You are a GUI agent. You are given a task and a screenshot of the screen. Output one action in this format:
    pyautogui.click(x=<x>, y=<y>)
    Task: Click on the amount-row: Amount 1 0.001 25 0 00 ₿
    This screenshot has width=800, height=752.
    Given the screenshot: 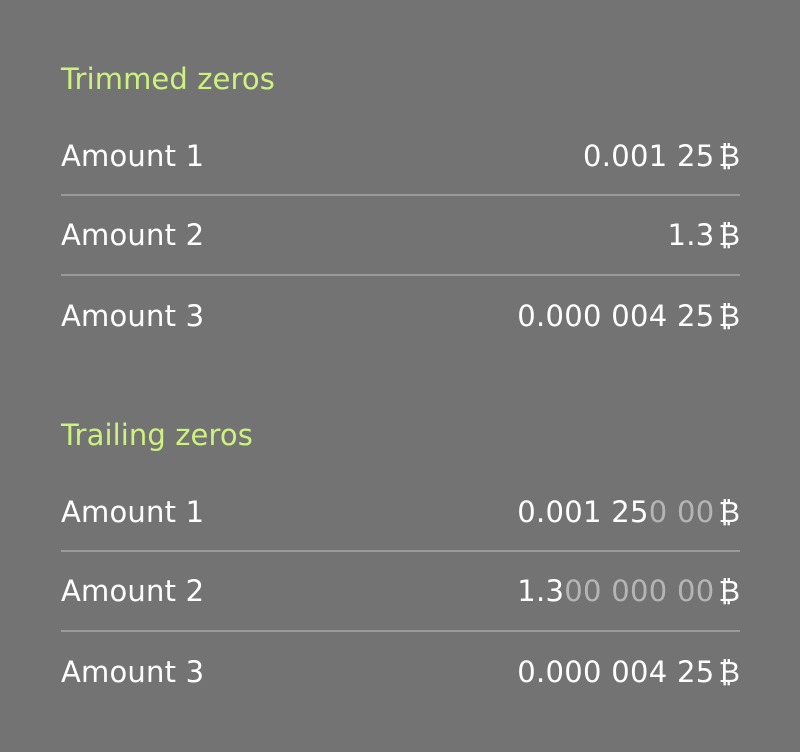 What is the action you would take?
    pyautogui.click(x=400, y=513)
    